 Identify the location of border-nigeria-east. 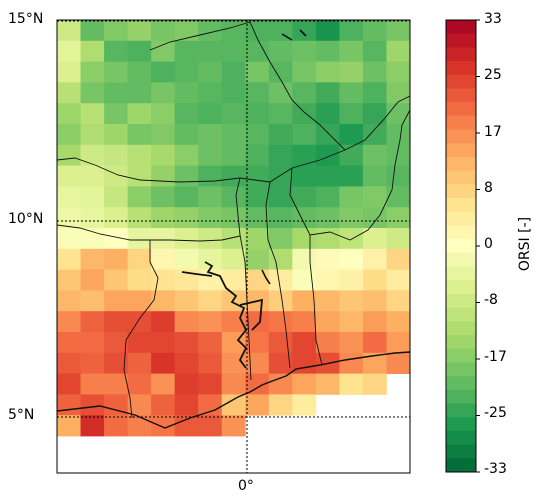
(402, 137).